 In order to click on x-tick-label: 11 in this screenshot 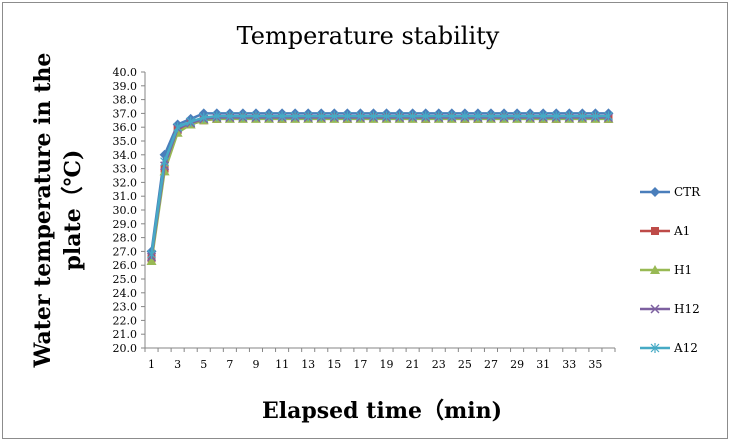, I will do `click(282, 364)`.